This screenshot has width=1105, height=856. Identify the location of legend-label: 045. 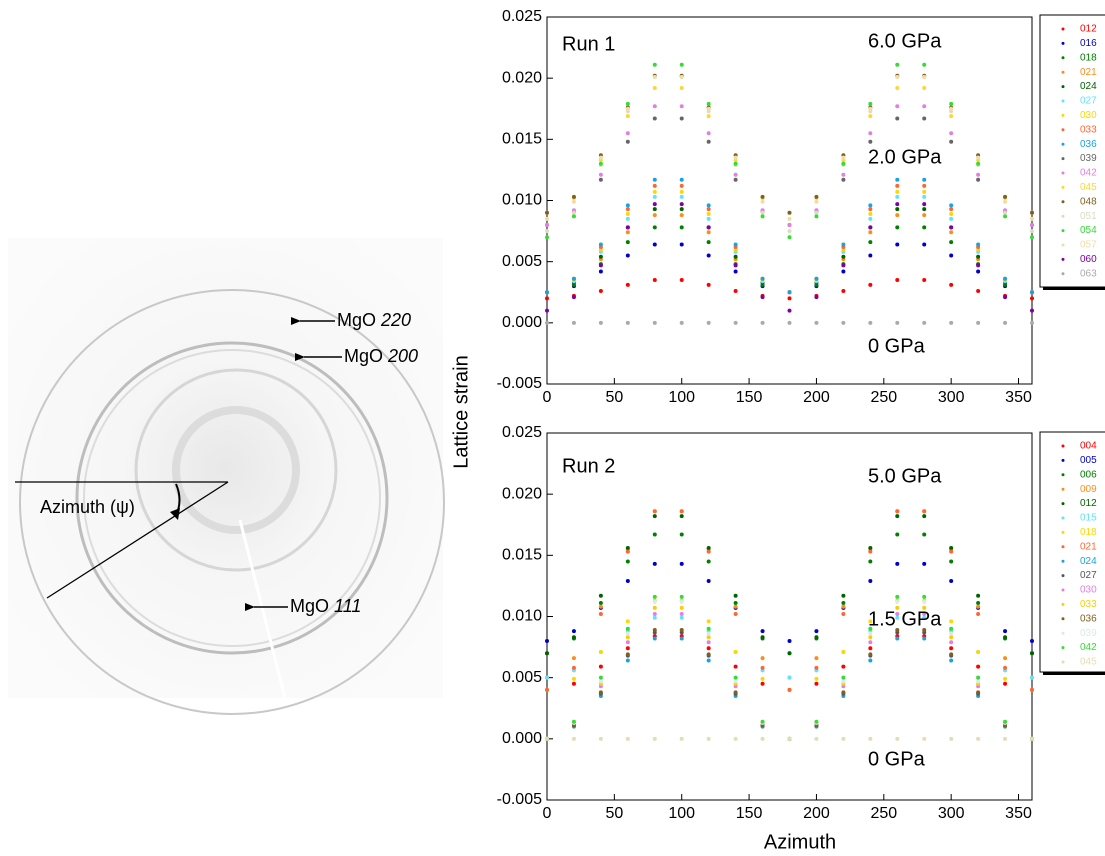
(1088, 187).